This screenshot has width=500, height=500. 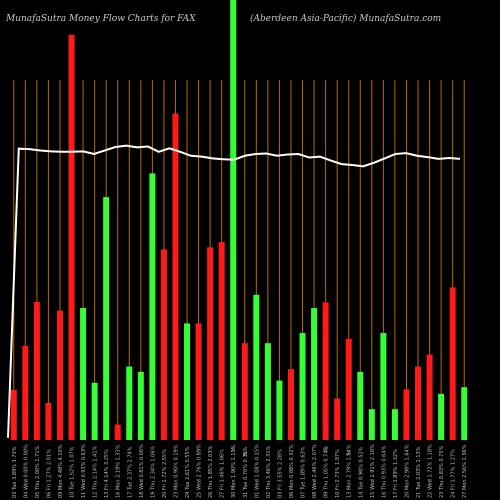 I want to click on tick-label: 26 Thu 1.85% 2.03%, so click(x=211, y=471).